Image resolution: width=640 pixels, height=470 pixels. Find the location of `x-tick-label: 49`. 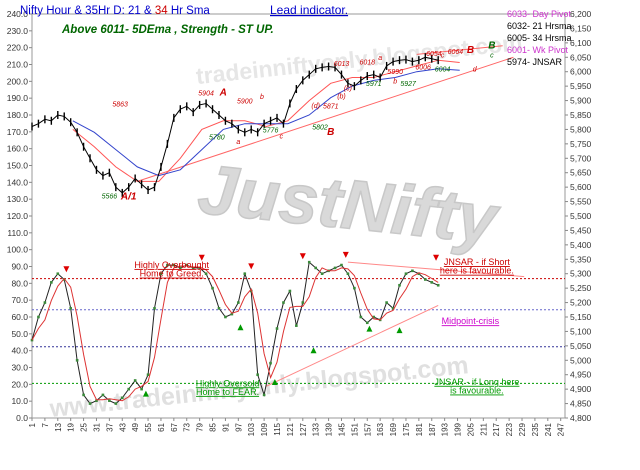

x-tick-label: 49 is located at coordinates (135, 426).